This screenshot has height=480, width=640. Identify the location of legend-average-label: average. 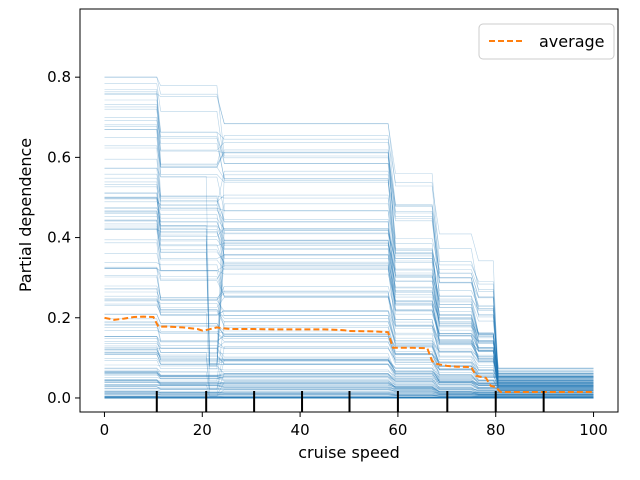
(572, 41).